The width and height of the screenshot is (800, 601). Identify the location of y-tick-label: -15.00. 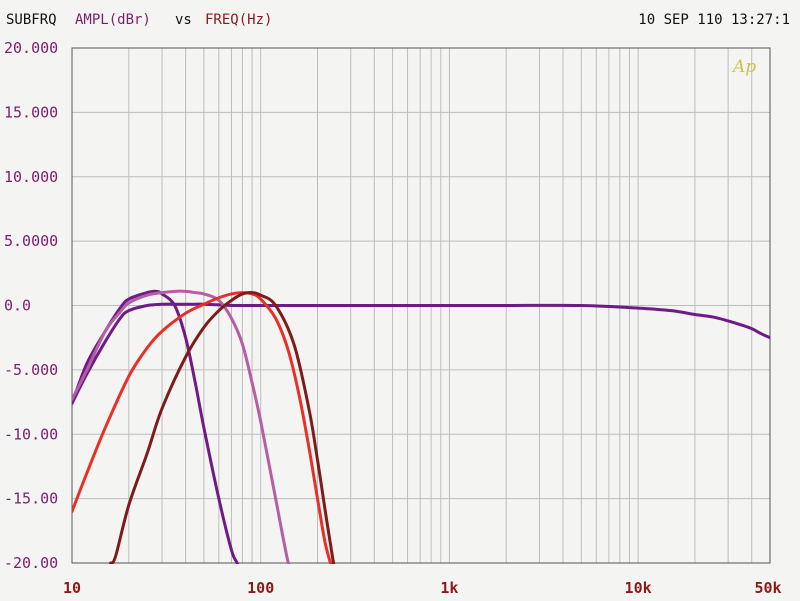
(31, 499).